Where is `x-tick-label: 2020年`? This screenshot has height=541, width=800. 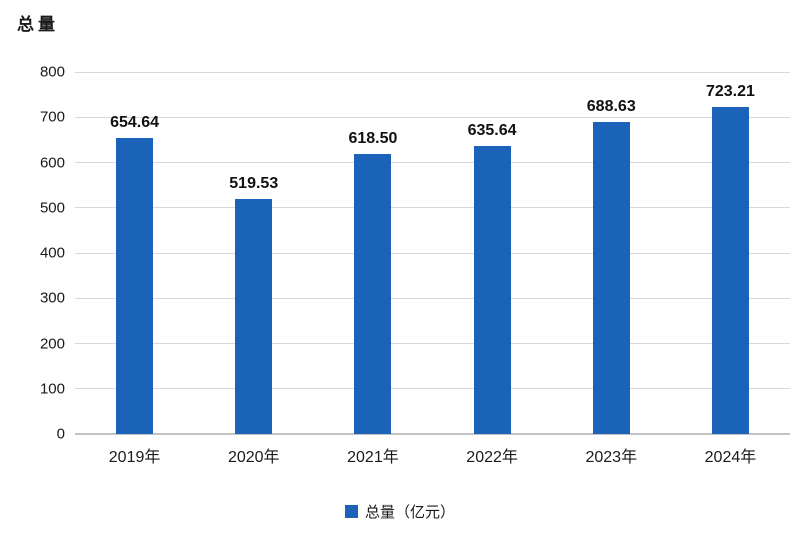 x-tick-label: 2020年 is located at coordinates (253, 457).